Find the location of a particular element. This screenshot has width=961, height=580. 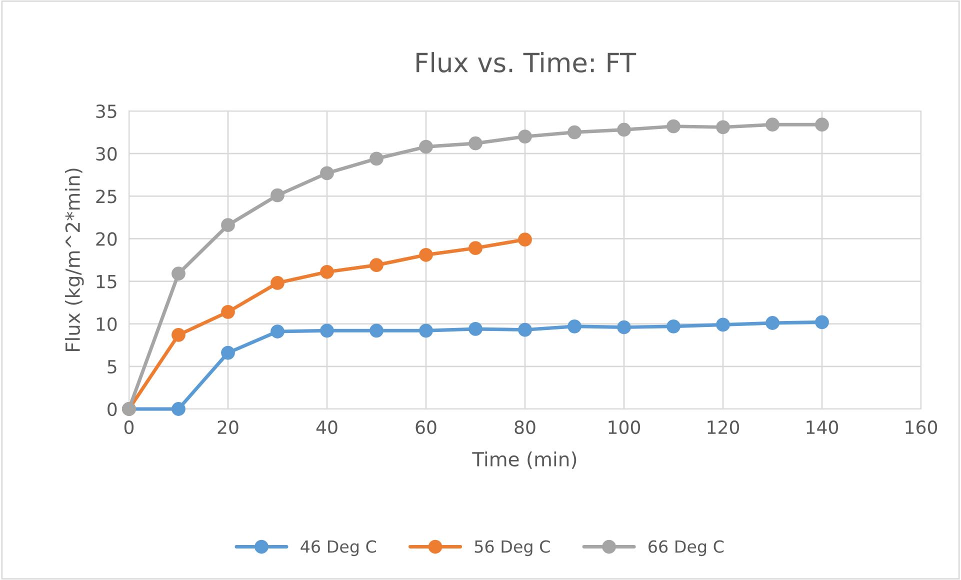

y-tick-label: 30 is located at coordinates (106, 154).